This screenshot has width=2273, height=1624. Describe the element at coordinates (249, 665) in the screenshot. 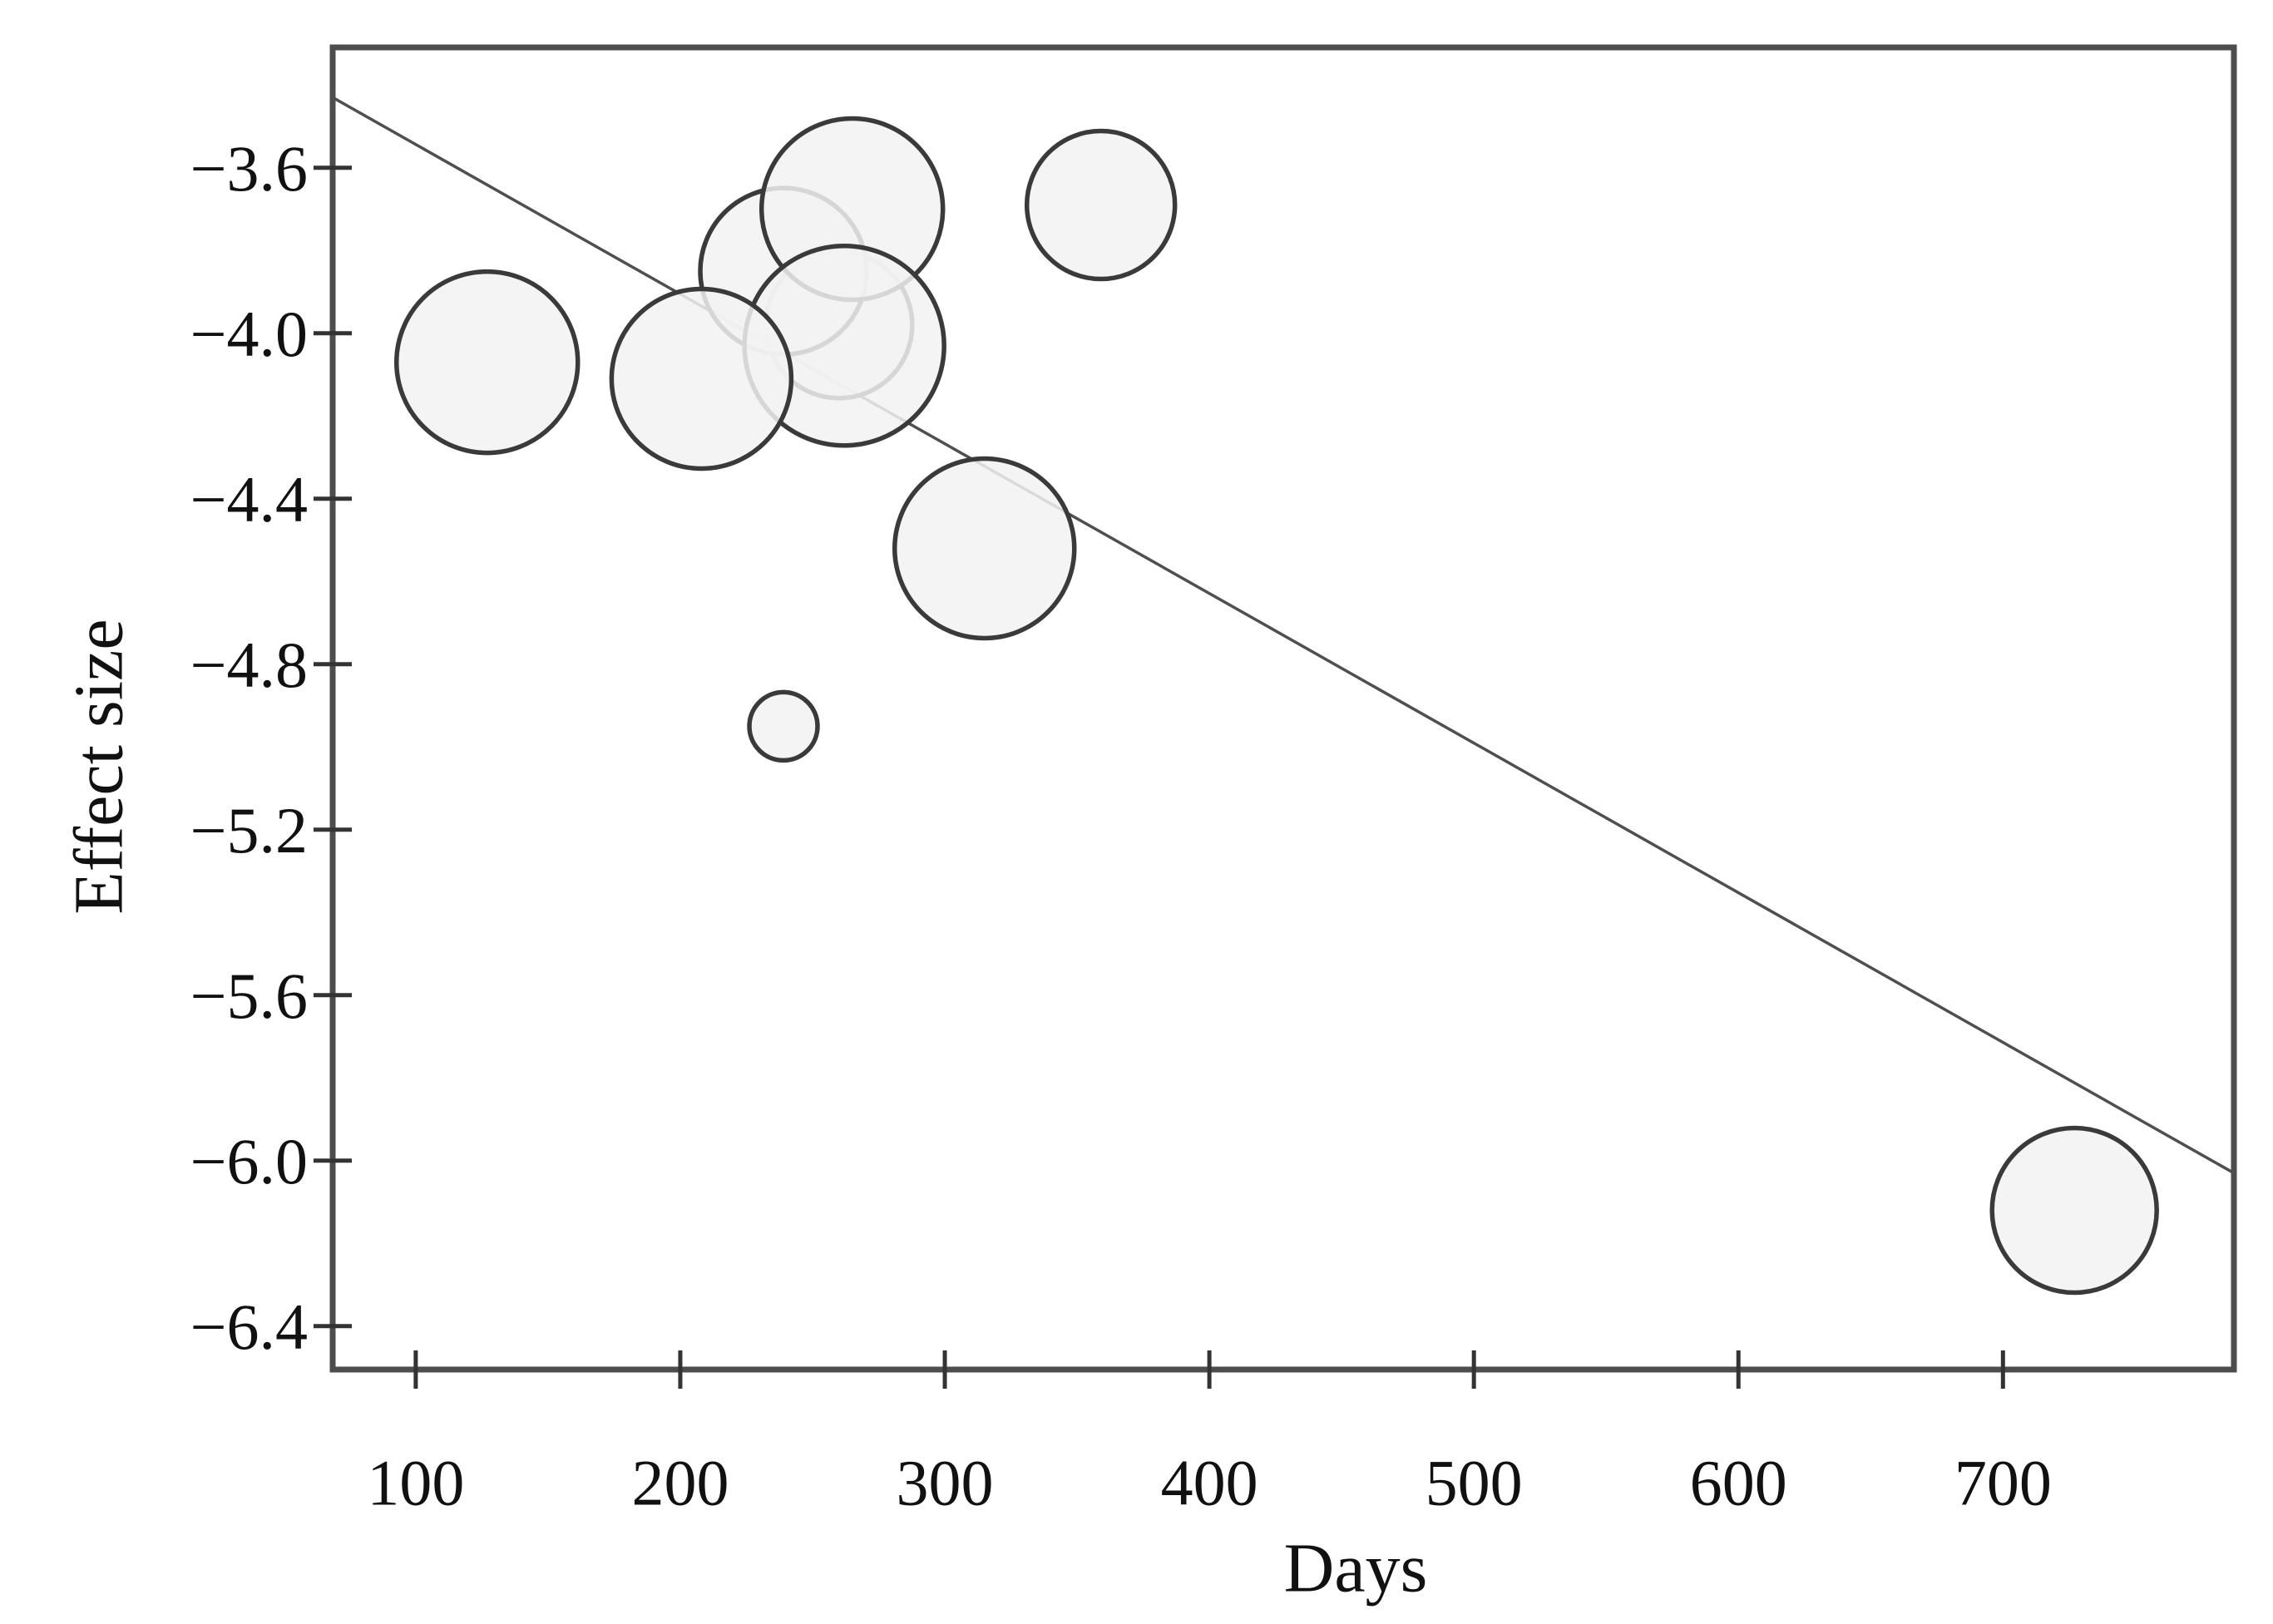

I see `y-tick-label: −4.8` at that location.